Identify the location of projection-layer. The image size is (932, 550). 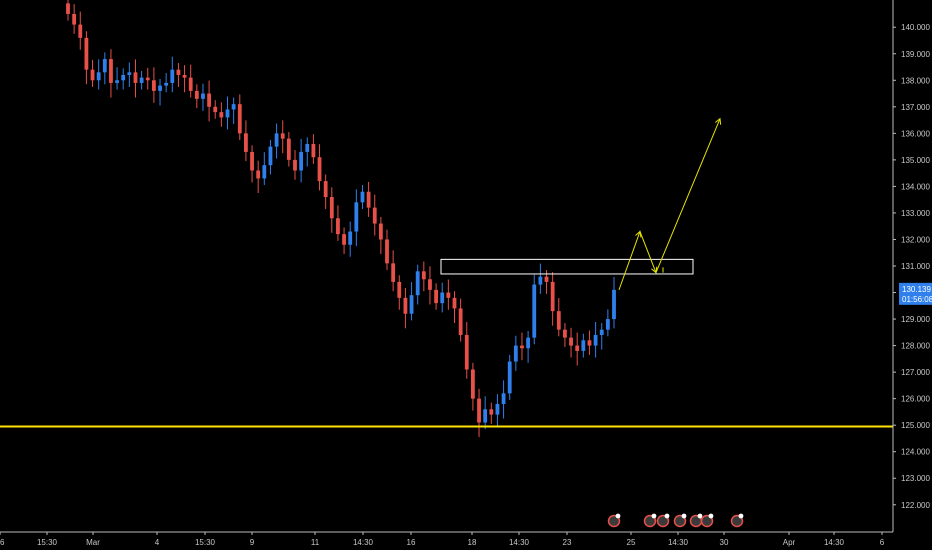
(670, 204).